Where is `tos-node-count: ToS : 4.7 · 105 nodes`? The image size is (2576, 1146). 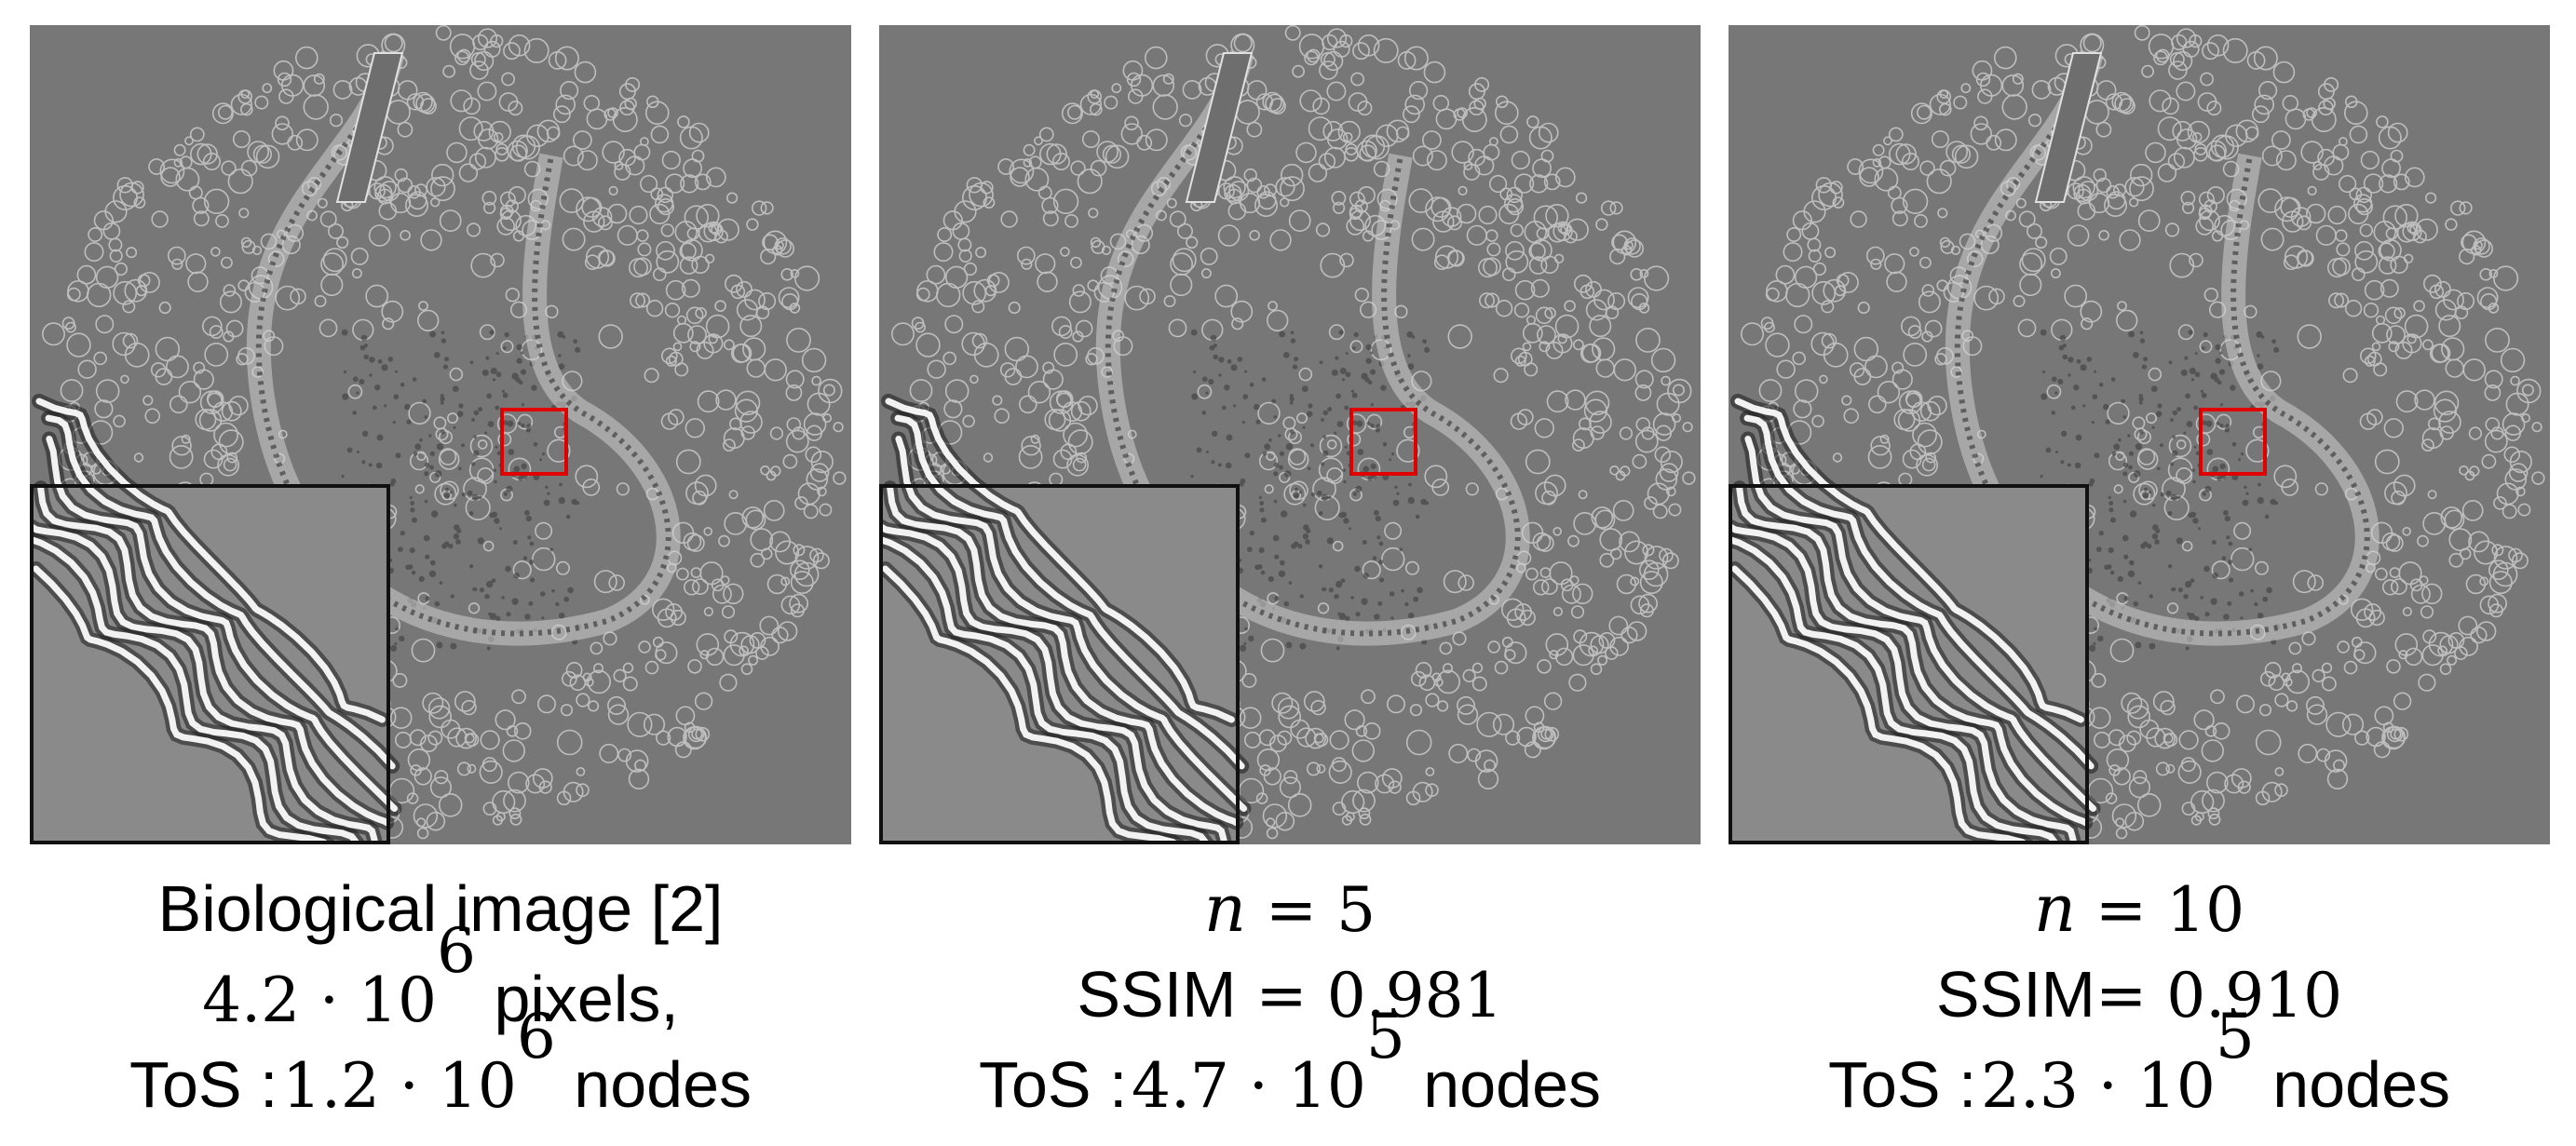
tos-node-count: ToS : 4.7 · 105 nodes is located at coordinates (1290, 1062).